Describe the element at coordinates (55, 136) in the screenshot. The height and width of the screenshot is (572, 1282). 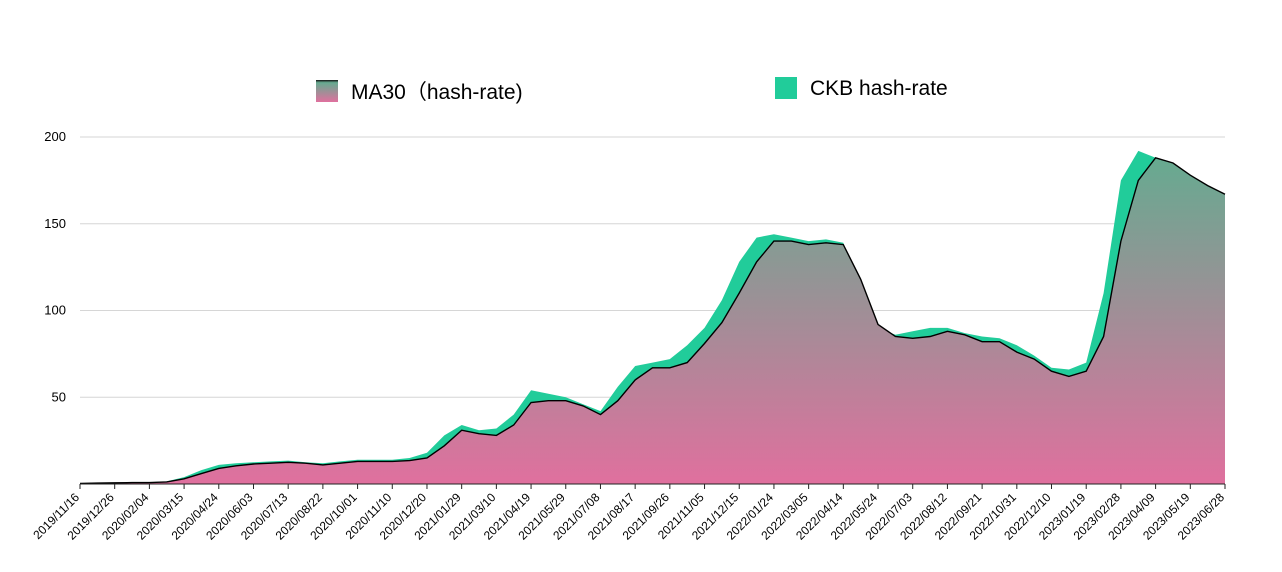
I see `y-tick-label: 200` at that location.